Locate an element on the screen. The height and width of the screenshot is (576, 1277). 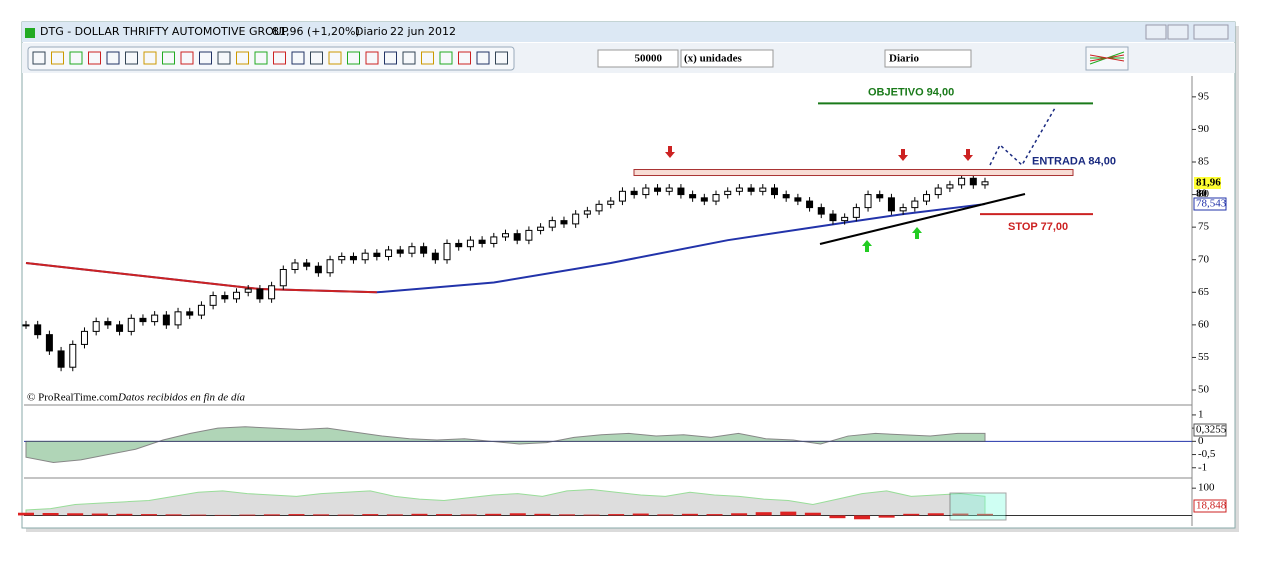
window-period: Diario is located at coordinates (371, 31).